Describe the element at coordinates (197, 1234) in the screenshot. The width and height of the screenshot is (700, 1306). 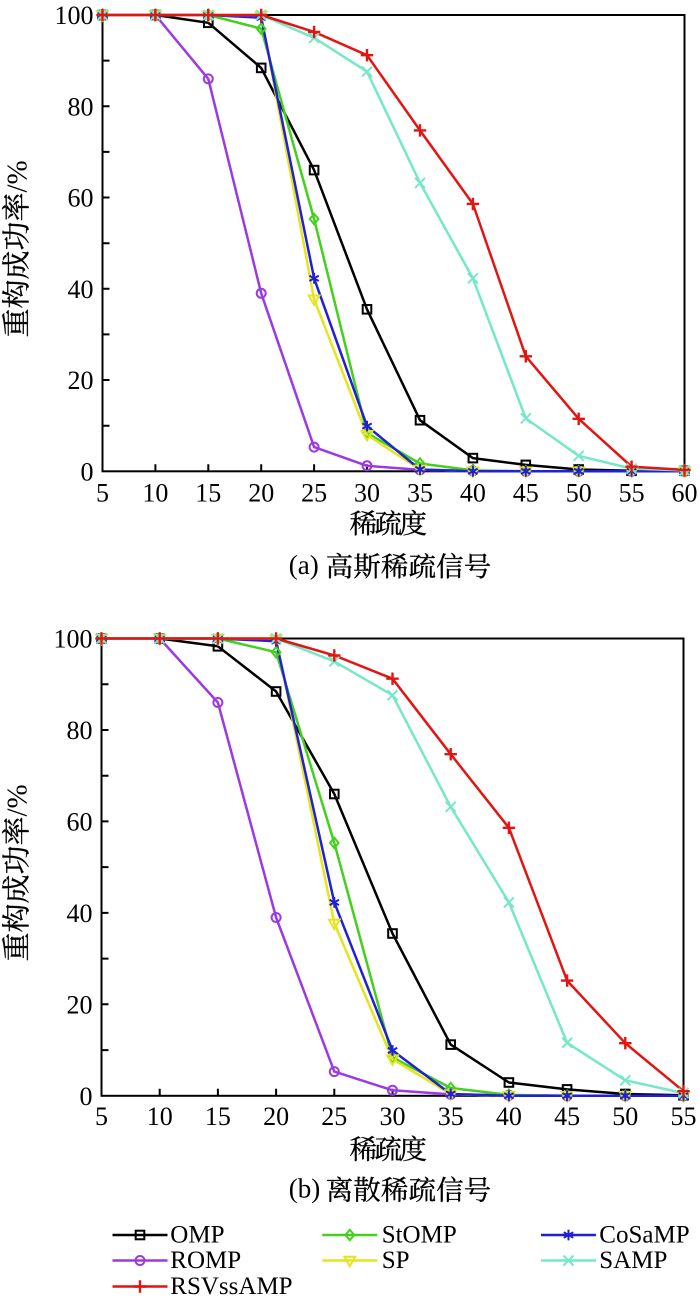
I see `svg-text: OMP` at that location.